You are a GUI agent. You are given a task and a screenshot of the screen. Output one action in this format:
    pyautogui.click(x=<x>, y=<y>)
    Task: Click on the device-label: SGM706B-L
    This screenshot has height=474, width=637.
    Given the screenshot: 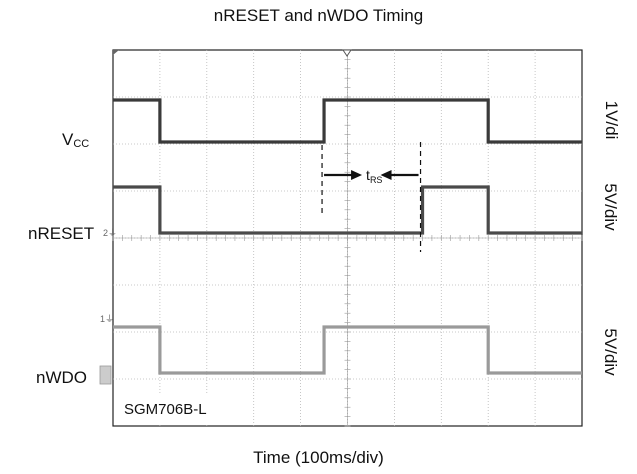 What is the action you would take?
    pyautogui.click(x=165, y=409)
    